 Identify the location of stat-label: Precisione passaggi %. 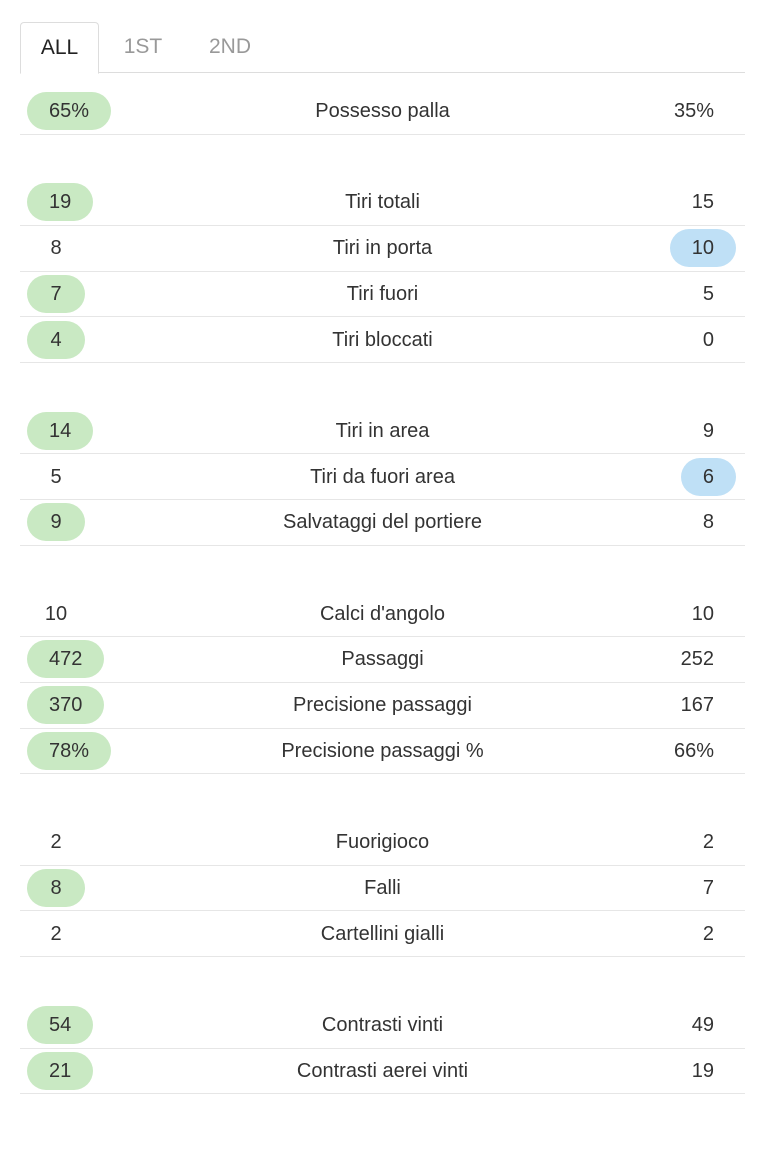
(382, 750).